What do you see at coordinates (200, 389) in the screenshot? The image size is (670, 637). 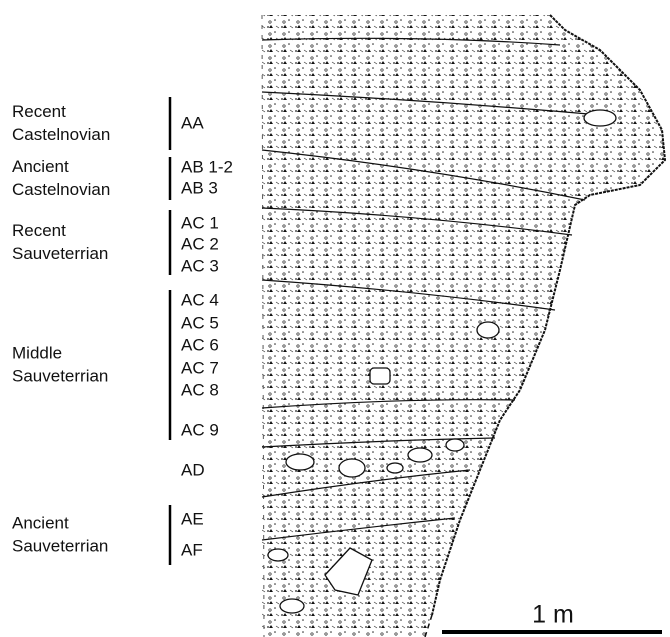 I see `layer-label: AC 8` at bounding box center [200, 389].